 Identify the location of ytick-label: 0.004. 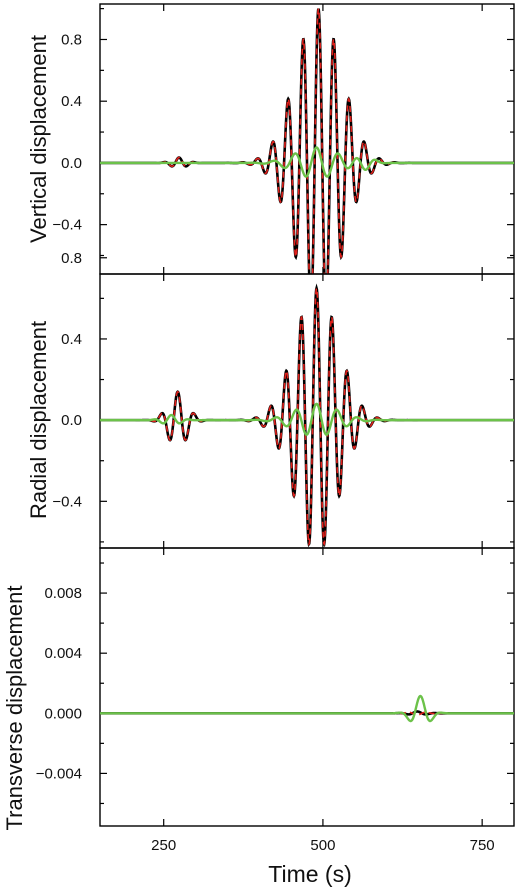
(63, 653).